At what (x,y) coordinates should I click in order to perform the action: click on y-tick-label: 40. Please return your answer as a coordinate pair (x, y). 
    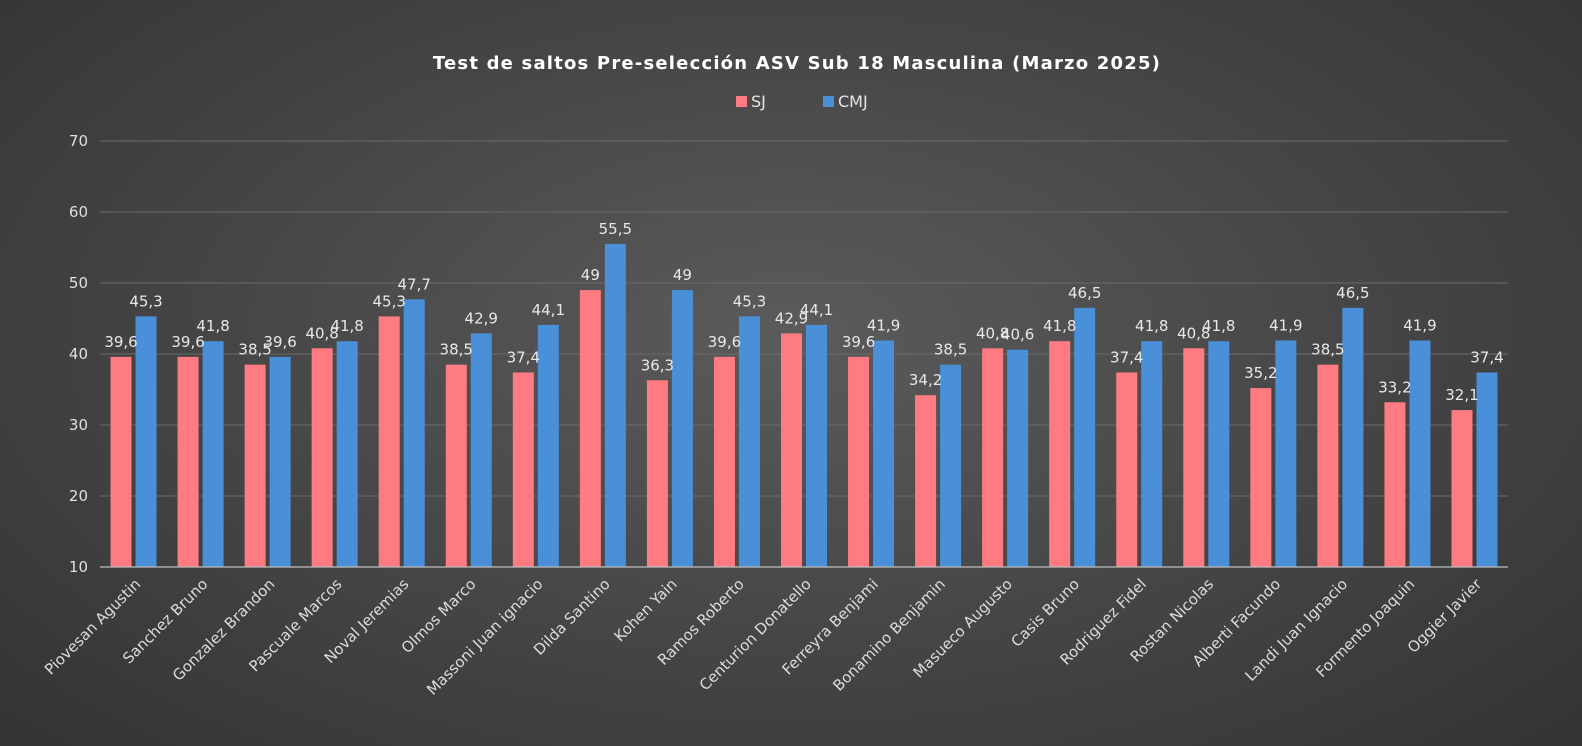
    Looking at the image, I should click on (78, 354).